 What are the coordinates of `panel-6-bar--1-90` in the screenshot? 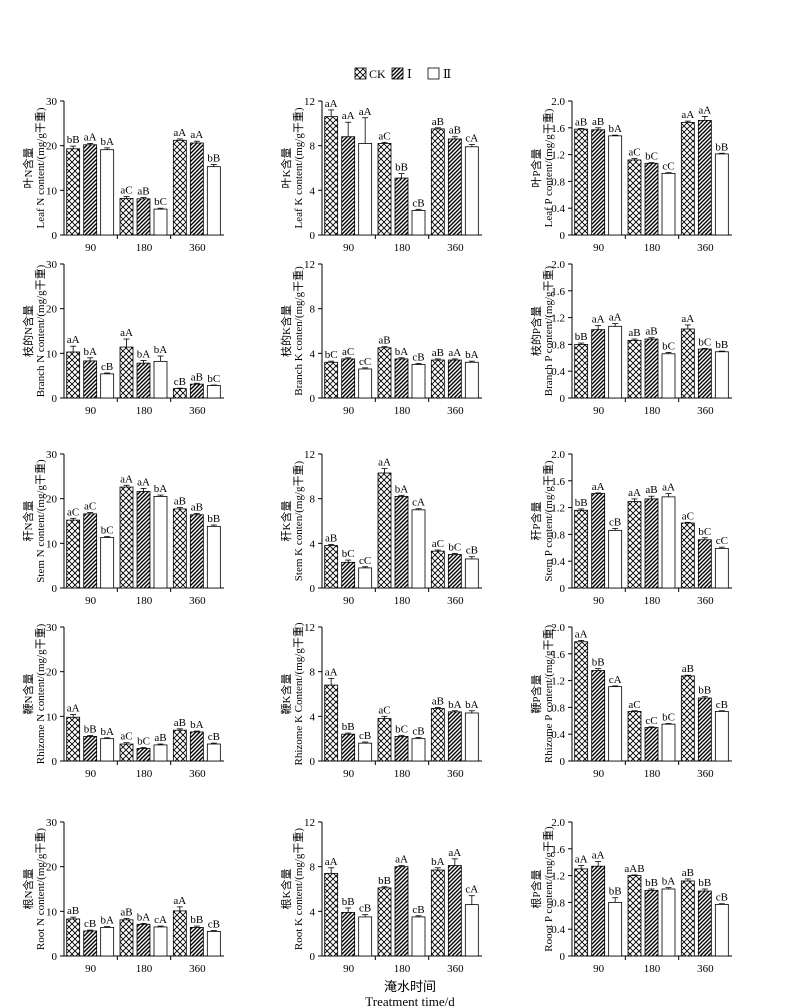 It's located at (598, 364).